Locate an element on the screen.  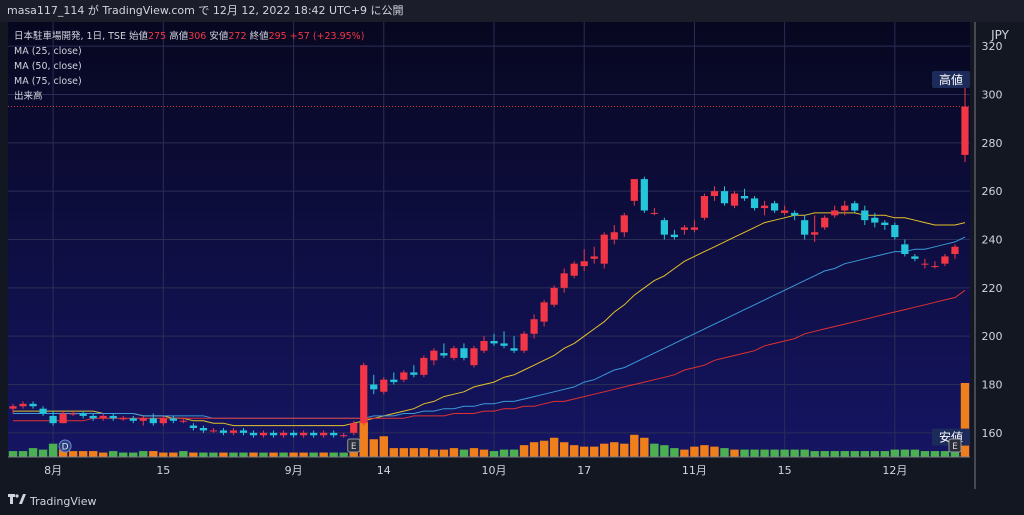
footer: TradingView is located at coordinates (512, 502).